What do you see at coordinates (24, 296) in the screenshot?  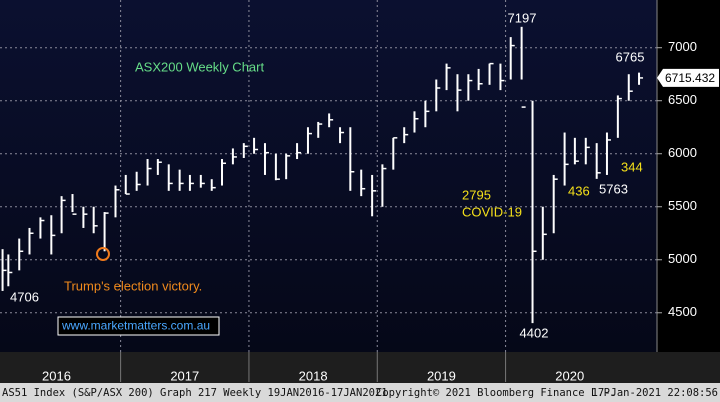 I see `annotation: 4706` at bounding box center [24, 296].